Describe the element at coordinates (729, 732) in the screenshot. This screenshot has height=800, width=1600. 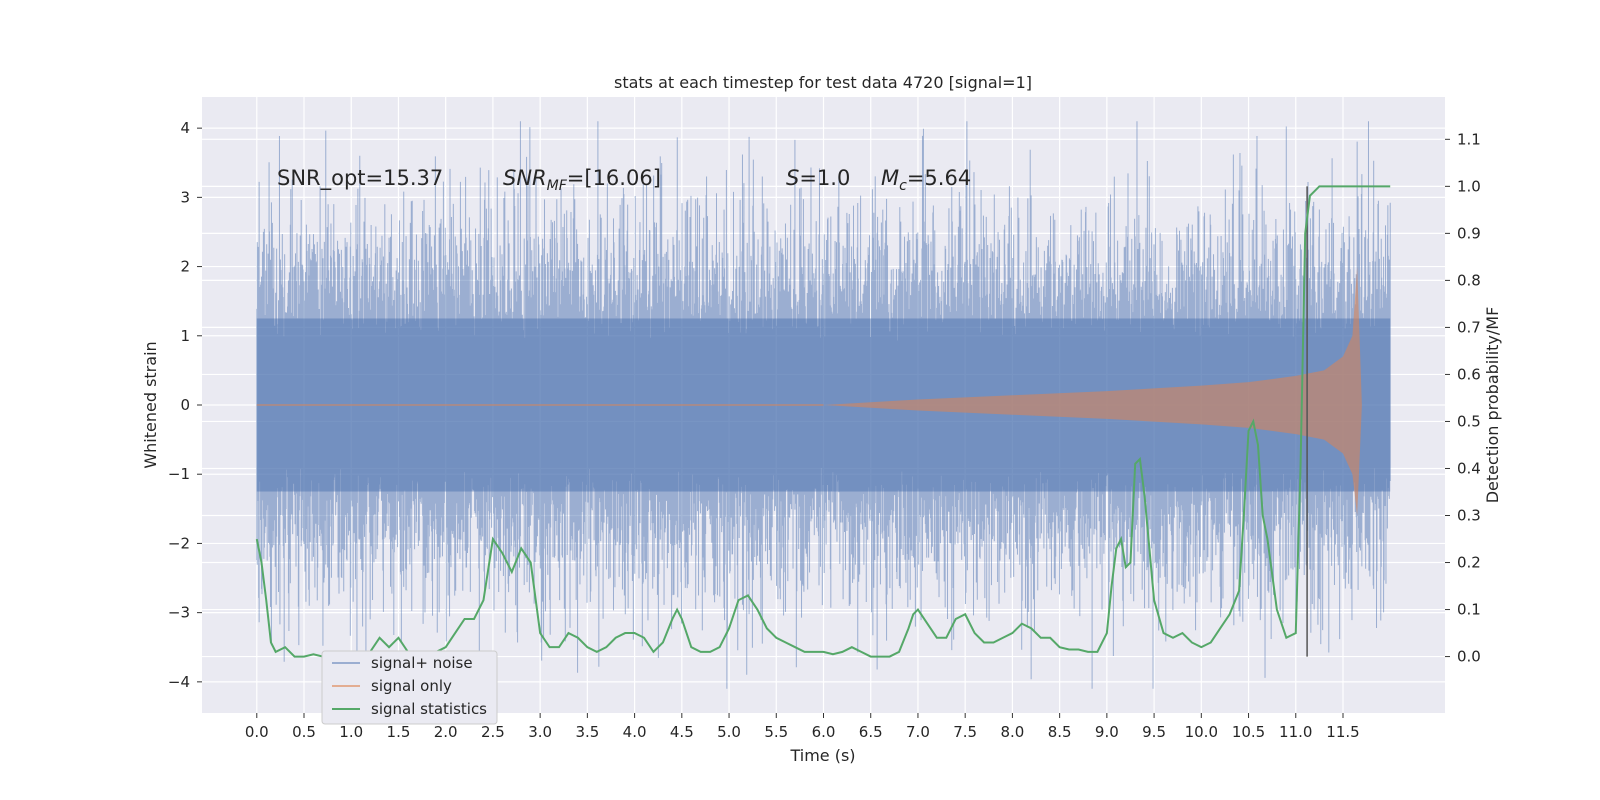
I see `x-tick-label: 5.0` at that location.